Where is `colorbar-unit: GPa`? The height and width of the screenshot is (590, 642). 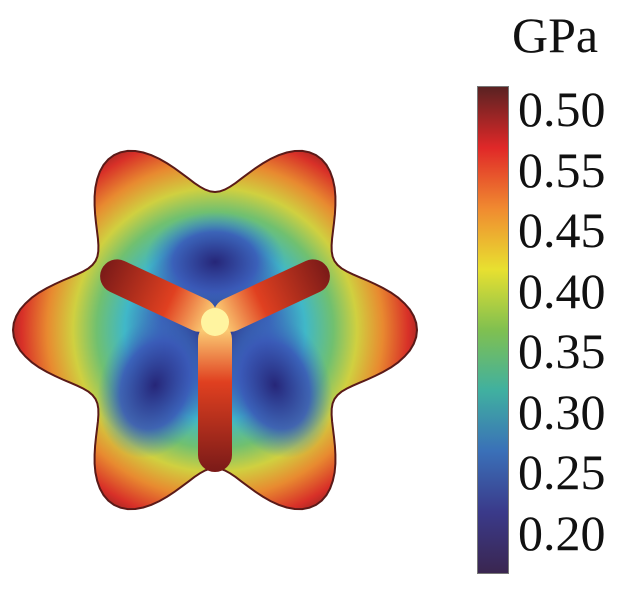 colorbar-unit: GPa is located at coordinates (555, 35).